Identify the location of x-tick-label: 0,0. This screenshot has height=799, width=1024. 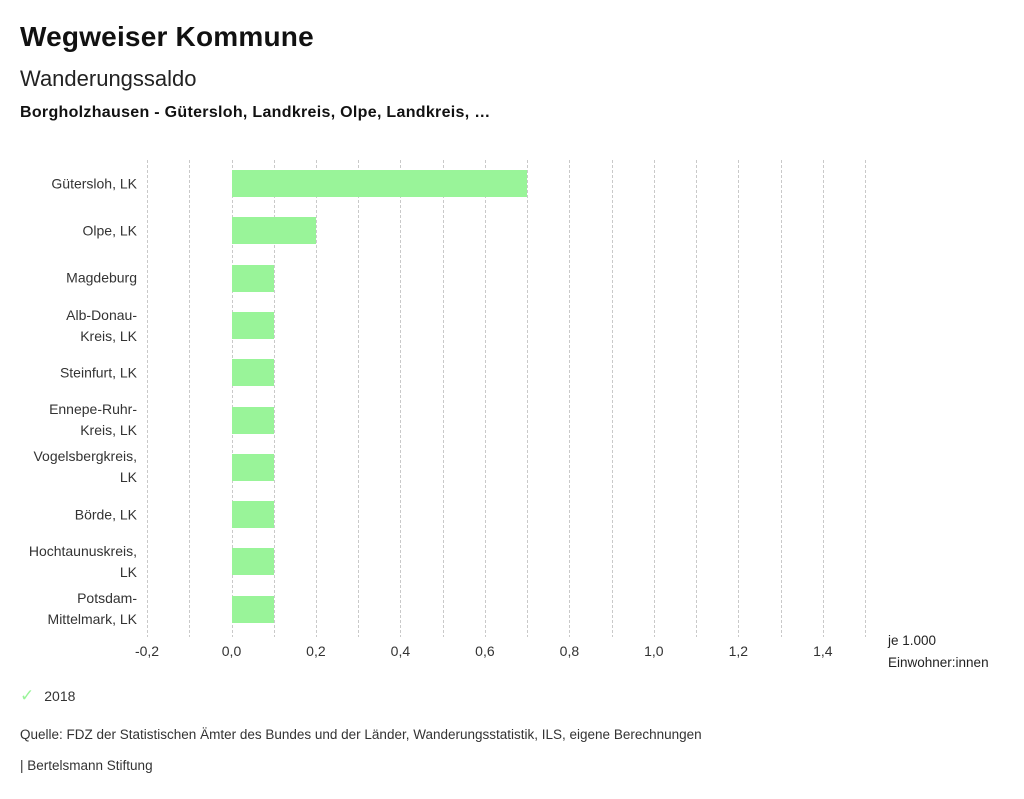
(231, 651).